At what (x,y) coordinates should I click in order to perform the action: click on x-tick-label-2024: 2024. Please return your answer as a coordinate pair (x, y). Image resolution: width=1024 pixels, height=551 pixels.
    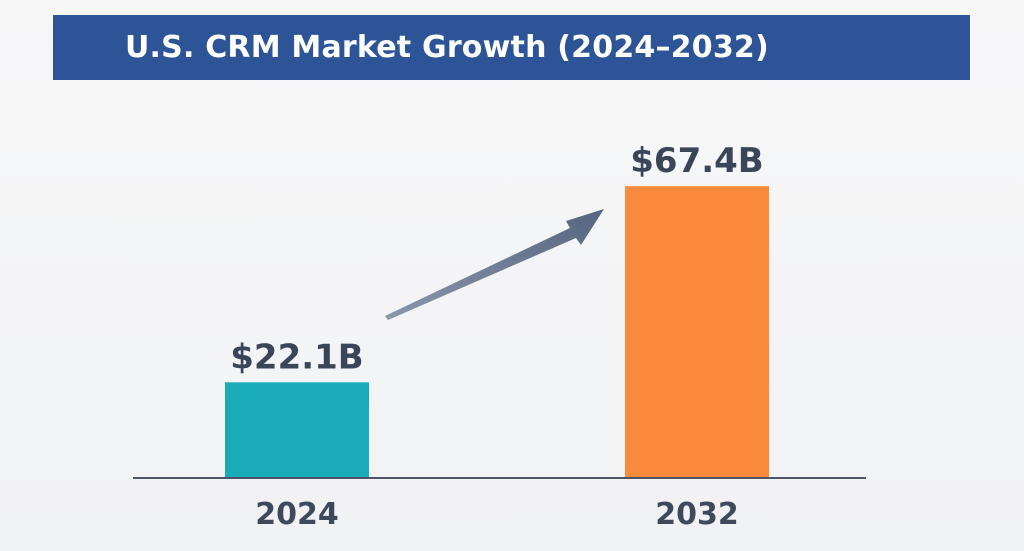
    Looking at the image, I should click on (297, 514).